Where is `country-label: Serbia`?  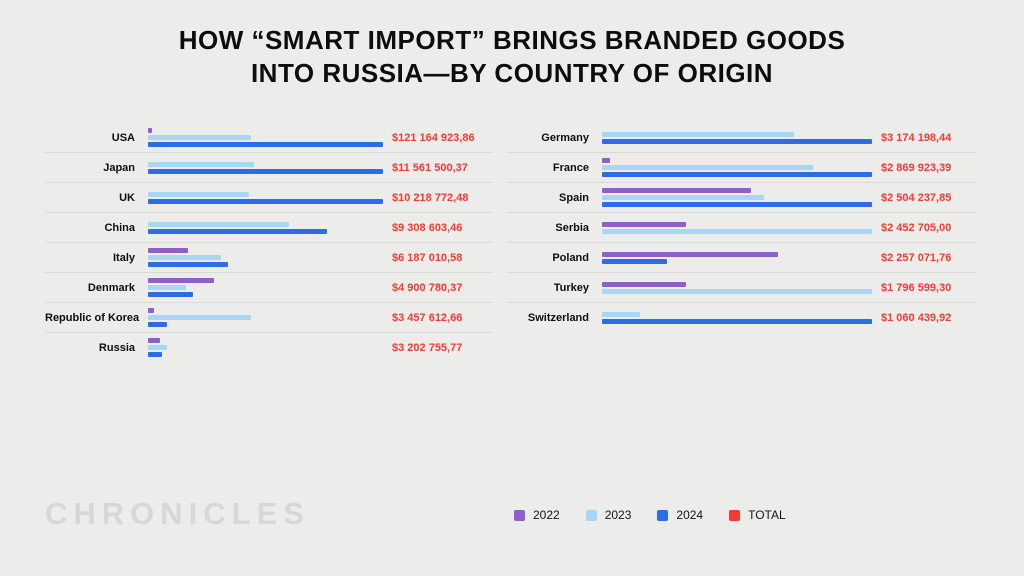
country-label: Serbia is located at coordinates (572, 227).